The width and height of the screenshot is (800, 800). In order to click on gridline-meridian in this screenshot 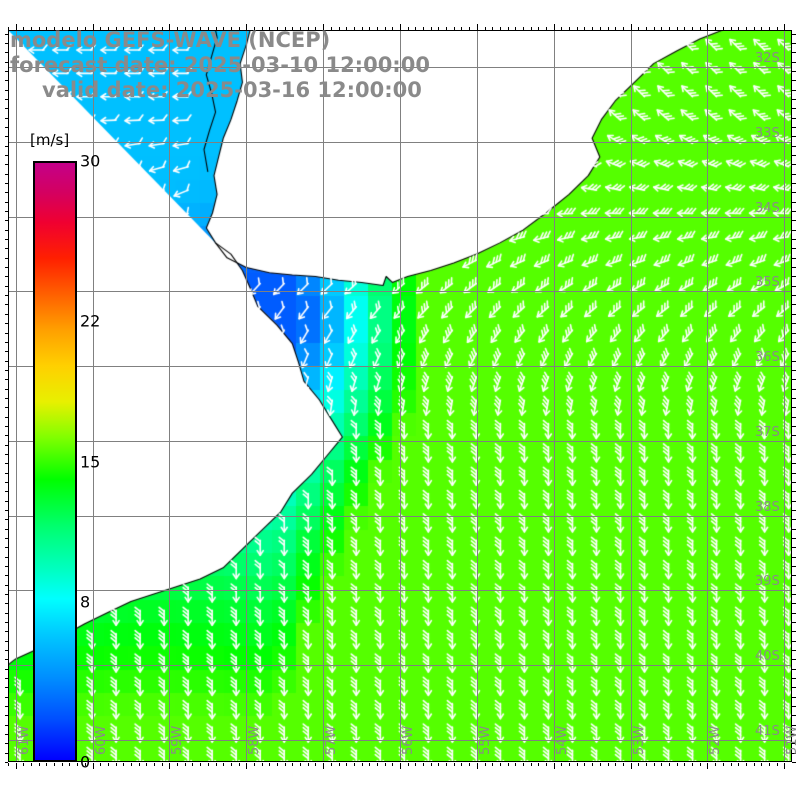, I will do `click(784, 396)`.